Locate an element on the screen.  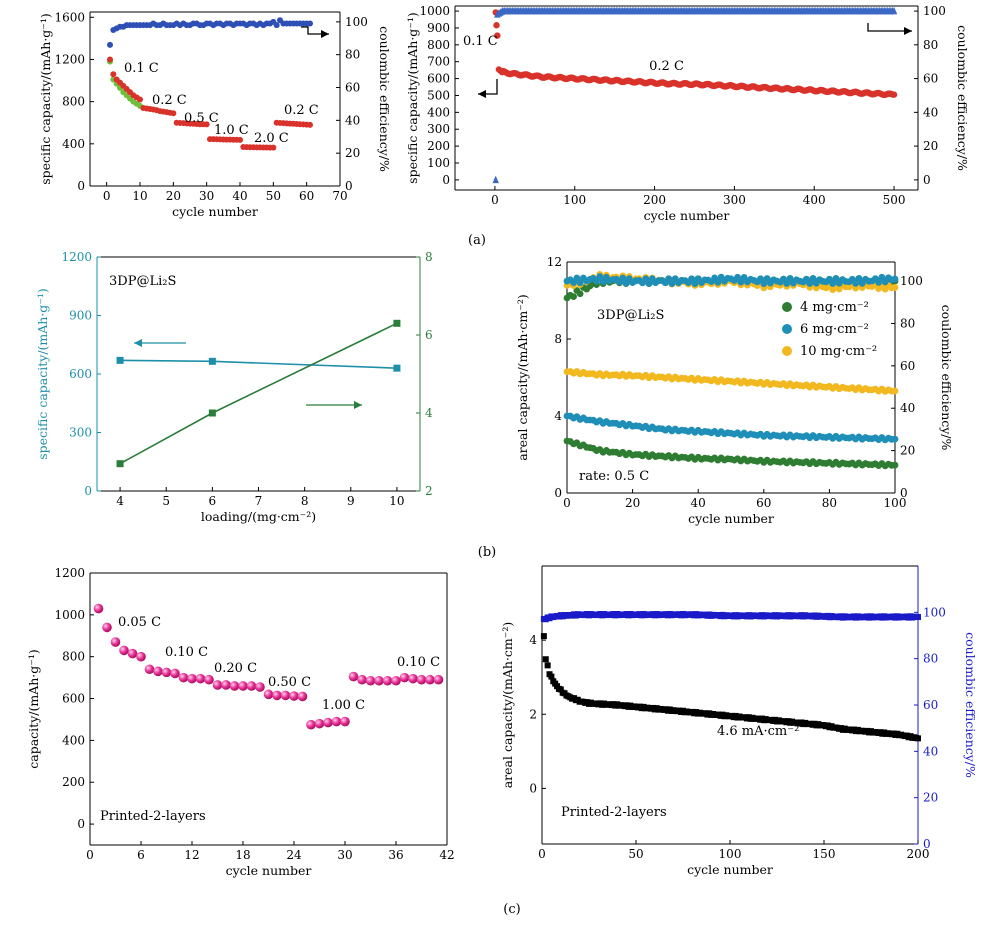
x-tick-label: 100 is located at coordinates (574, 200).